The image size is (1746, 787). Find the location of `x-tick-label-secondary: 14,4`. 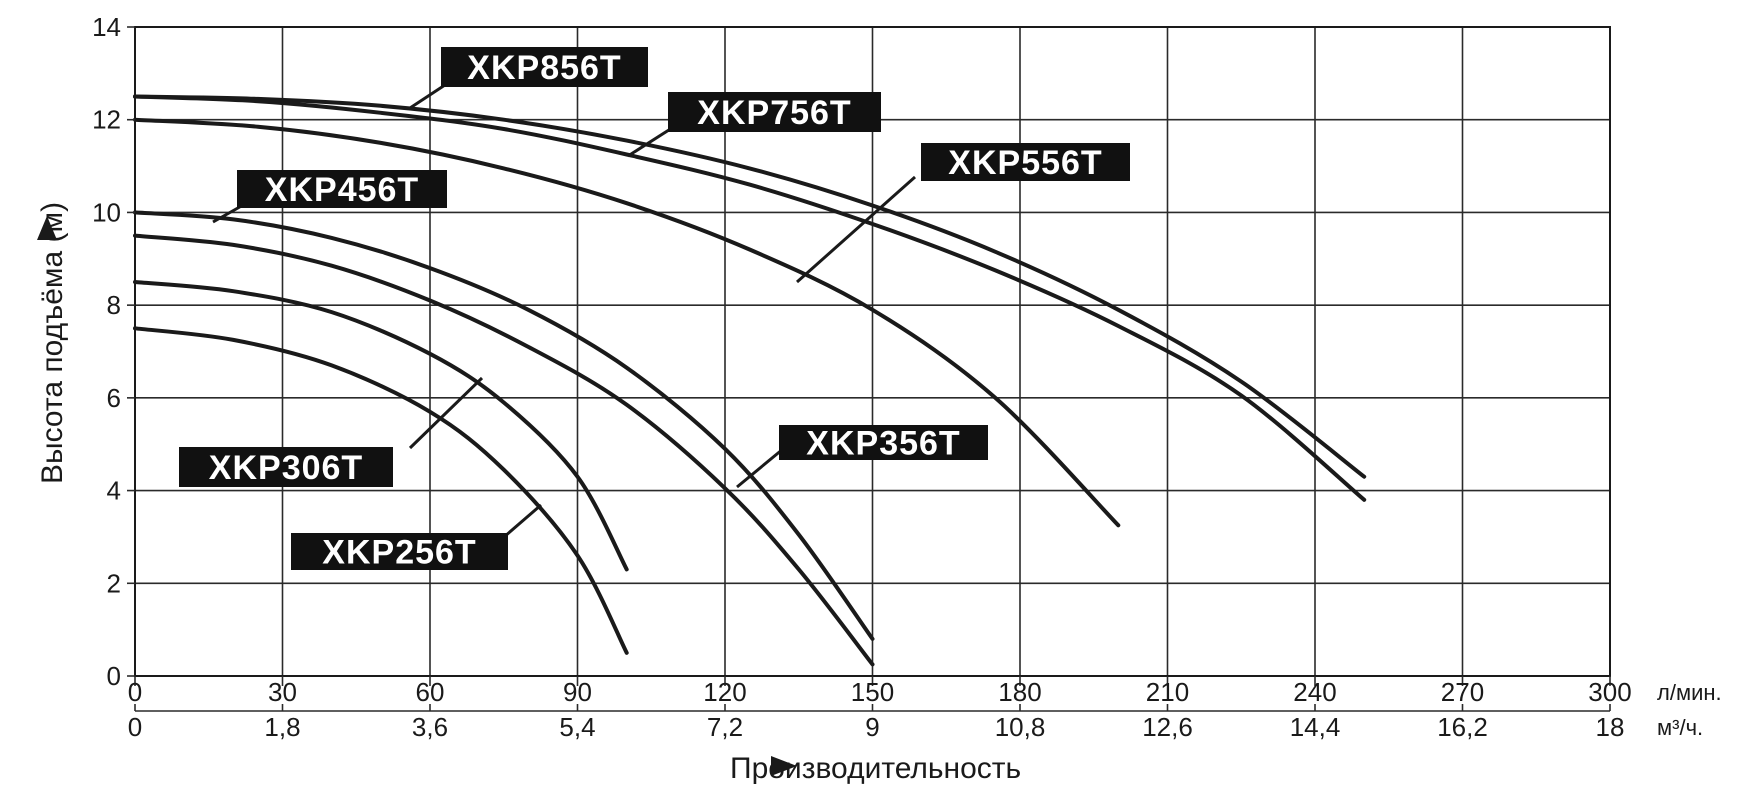

x-tick-label-secondary: 14,4 is located at coordinates (1315, 727).